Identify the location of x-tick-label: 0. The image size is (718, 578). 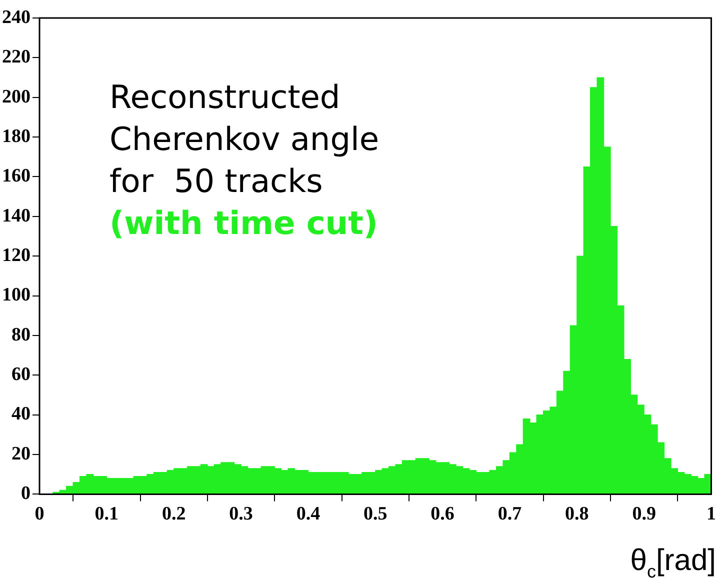
(39, 514).